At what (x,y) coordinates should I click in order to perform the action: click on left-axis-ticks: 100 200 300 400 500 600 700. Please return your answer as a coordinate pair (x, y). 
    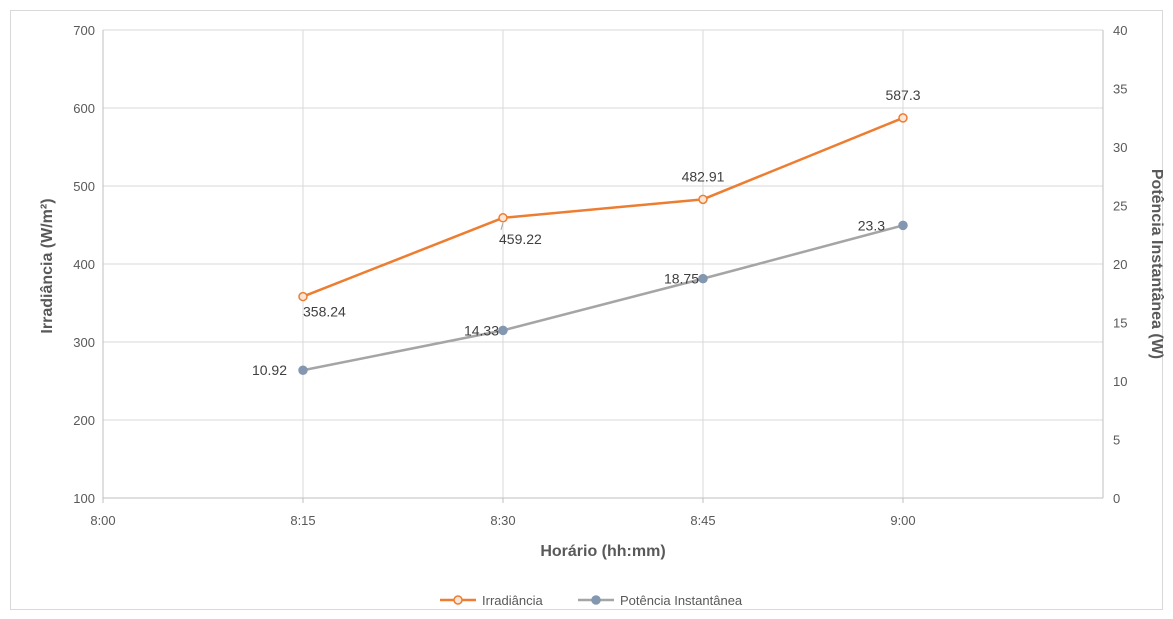
    Looking at the image, I should click on (84, 264).